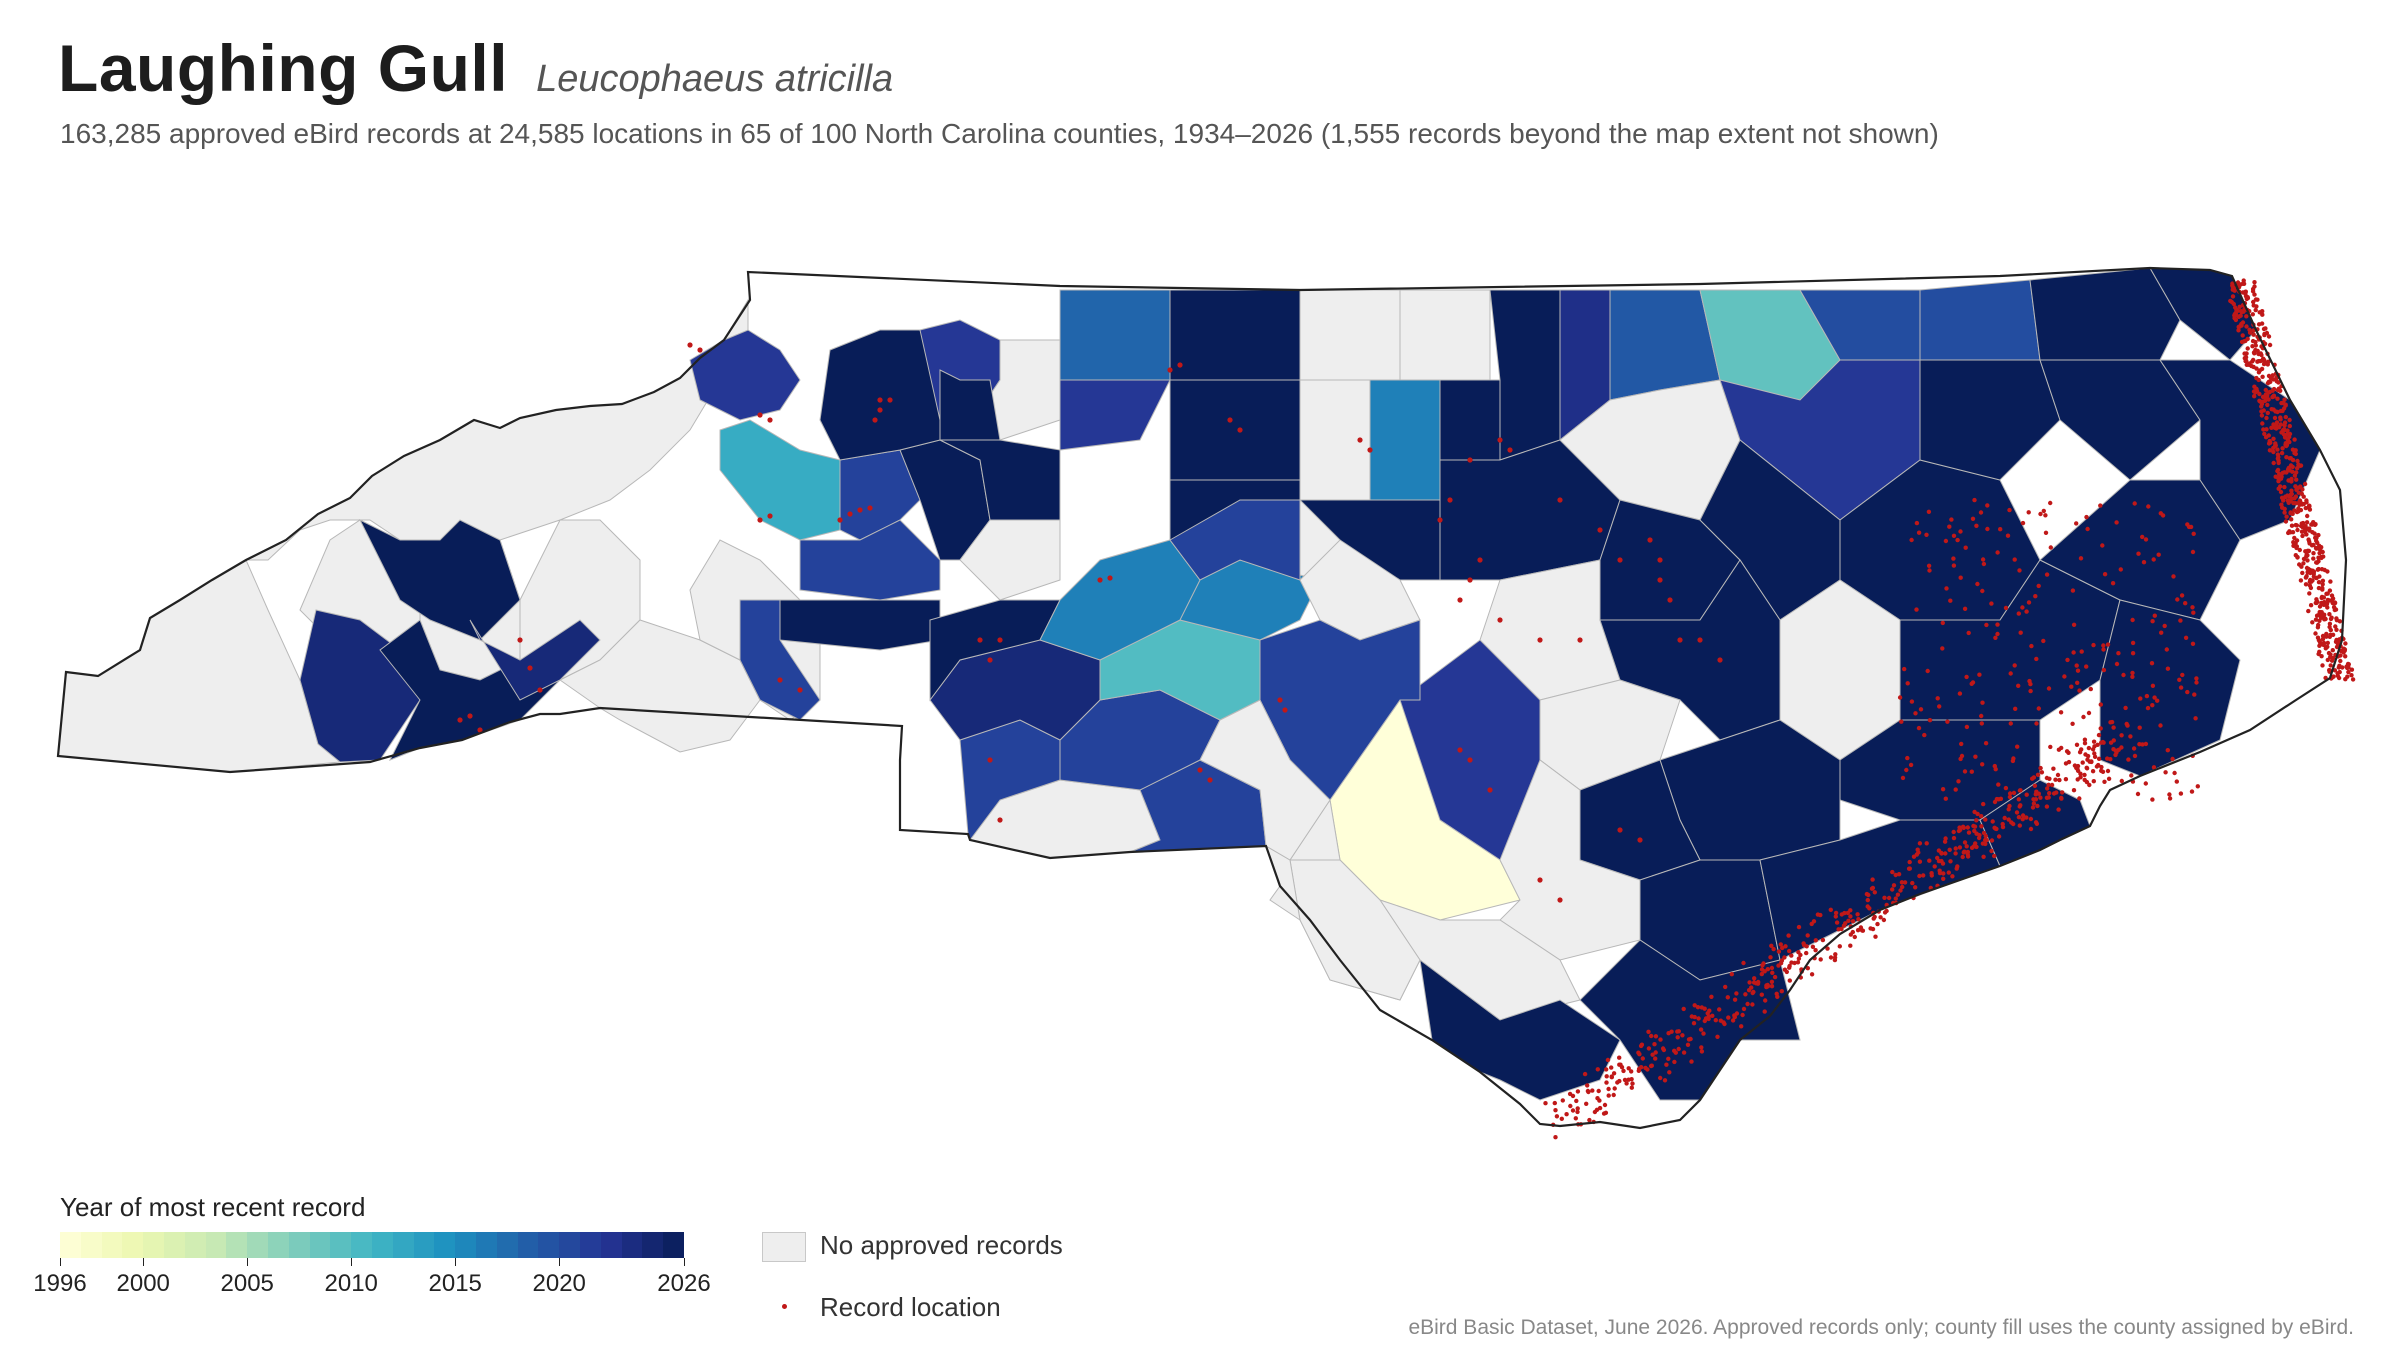 Image resolution: width=2400 pixels, height=1356 pixels. What do you see at coordinates (247, 1283) in the screenshot?
I see `colorbar-tick-label: 2005` at bounding box center [247, 1283].